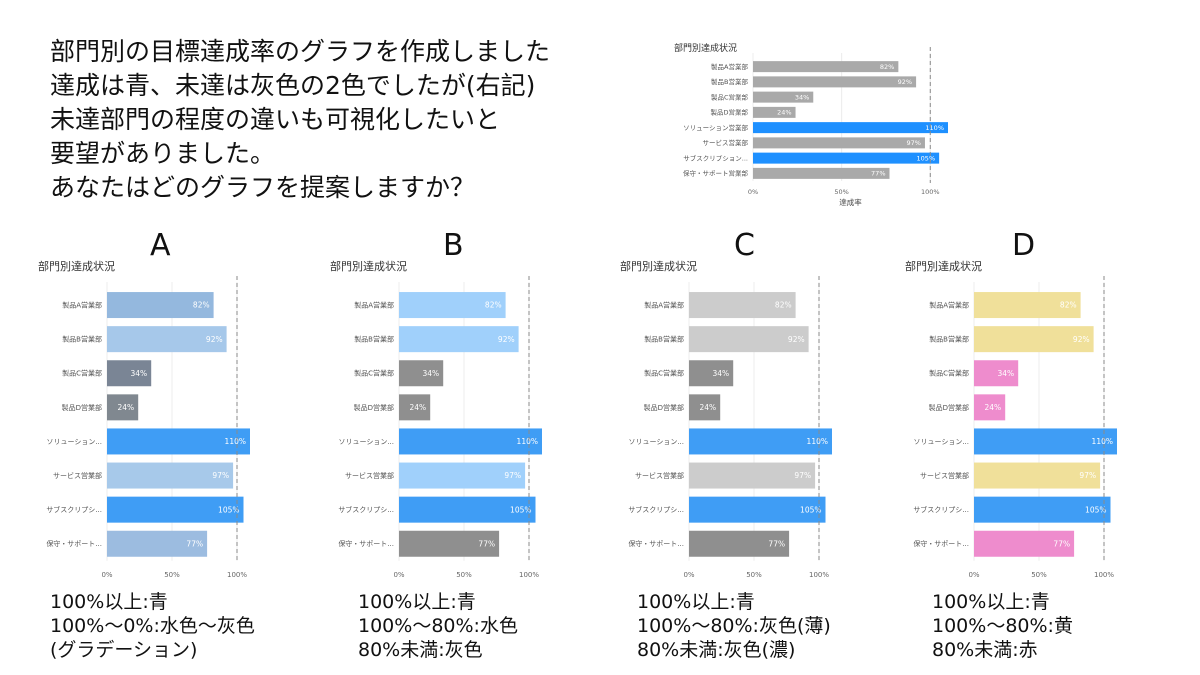 This screenshot has width=1200, height=675. What do you see at coordinates (152, 626) in the screenshot?
I see `legend-a: 100%以上:青 100%～0%:水色～灰色 (グラデーション)` at bounding box center [152, 626].